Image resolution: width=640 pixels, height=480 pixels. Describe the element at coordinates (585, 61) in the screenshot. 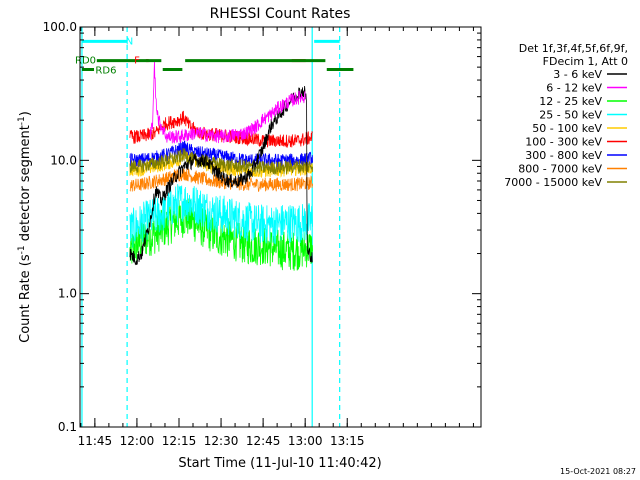

I see `legend-header-line2: FDecim 1, Att 0` at that location.